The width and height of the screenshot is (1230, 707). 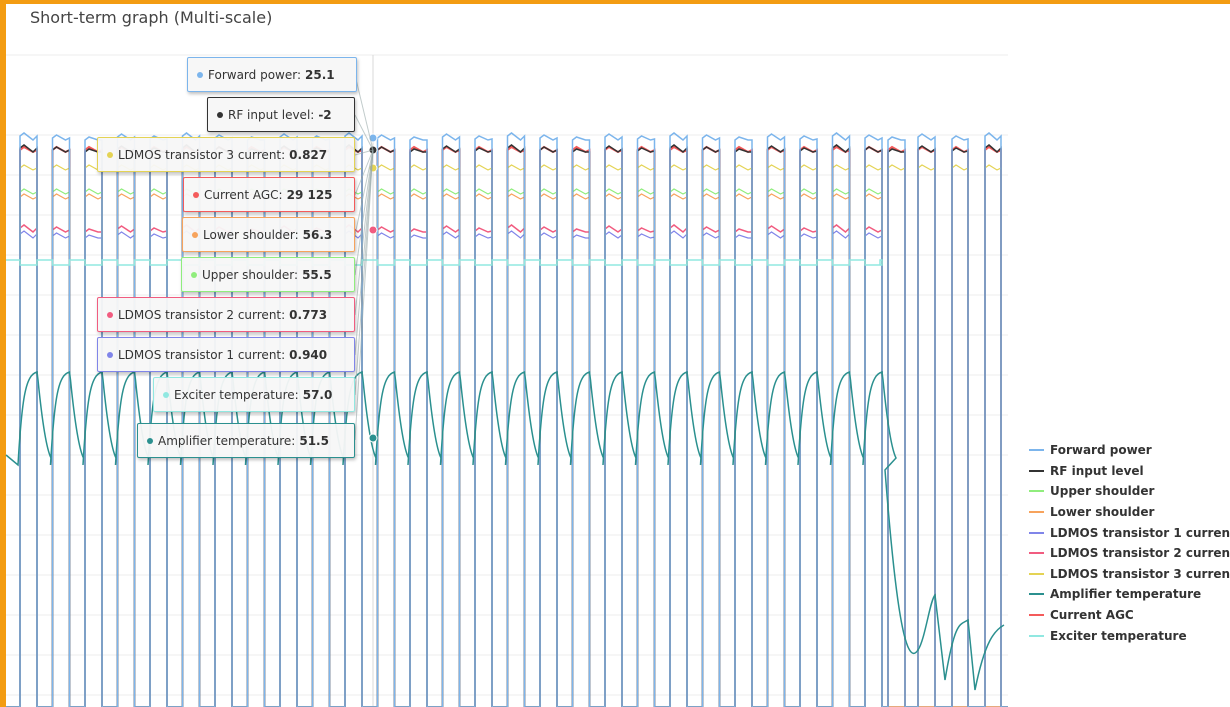 What do you see at coordinates (444, 262) in the screenshot?
I see `series-line-exciter-temperature` at bounding box center [444, 262].